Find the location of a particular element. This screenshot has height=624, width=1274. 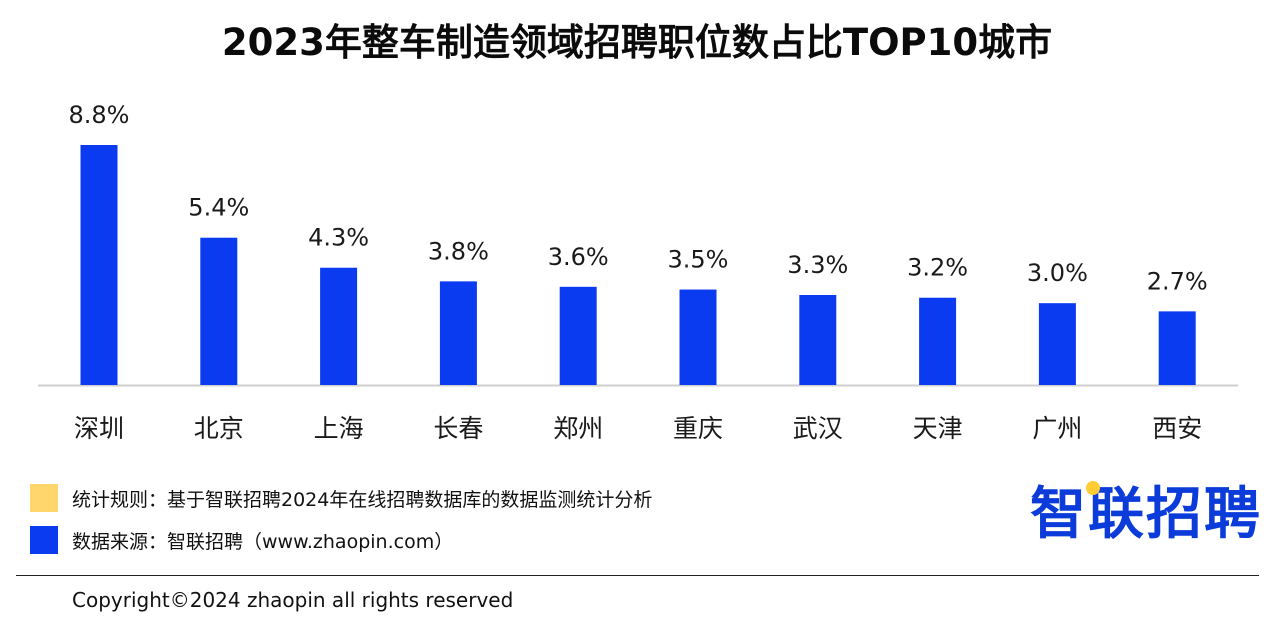

legend-swatch-rule is located at coordinates (44, 498).